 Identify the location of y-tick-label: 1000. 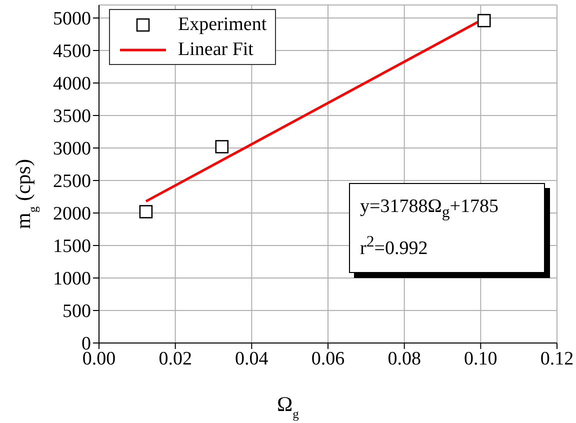
(72, 279).